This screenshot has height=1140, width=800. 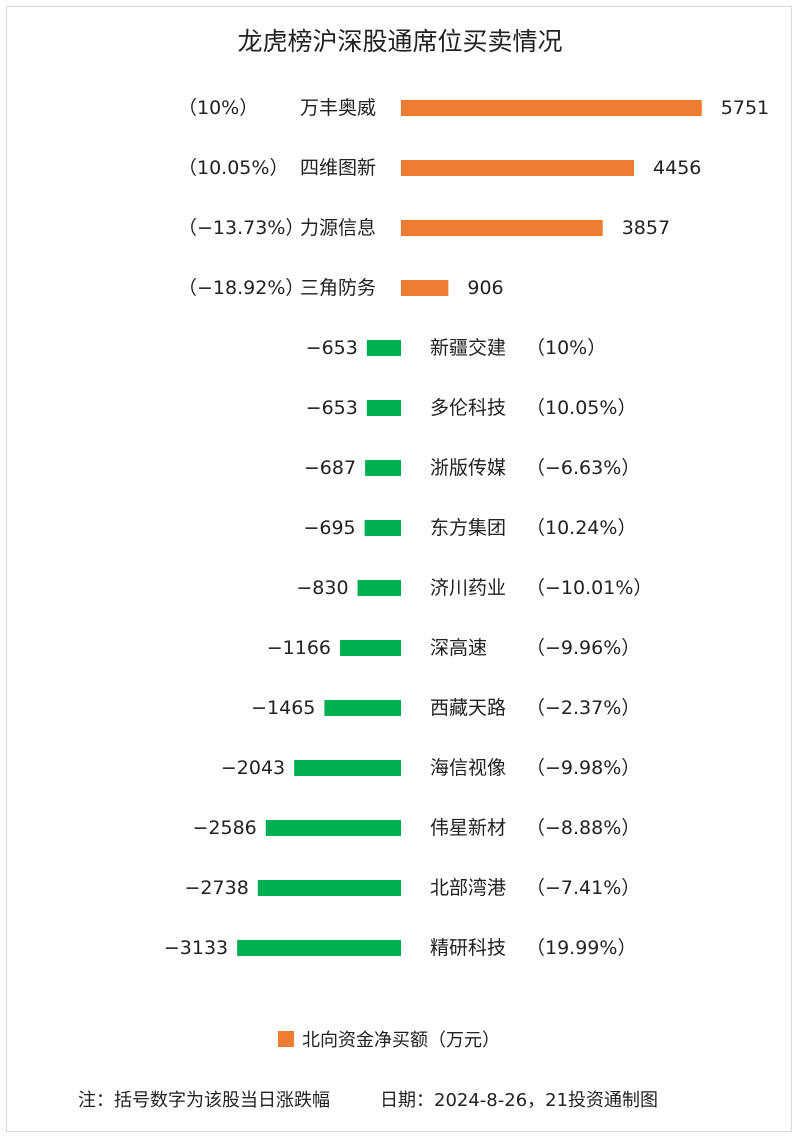 I want to click on category-label-10: 深高速, so click(x=458, y=648).